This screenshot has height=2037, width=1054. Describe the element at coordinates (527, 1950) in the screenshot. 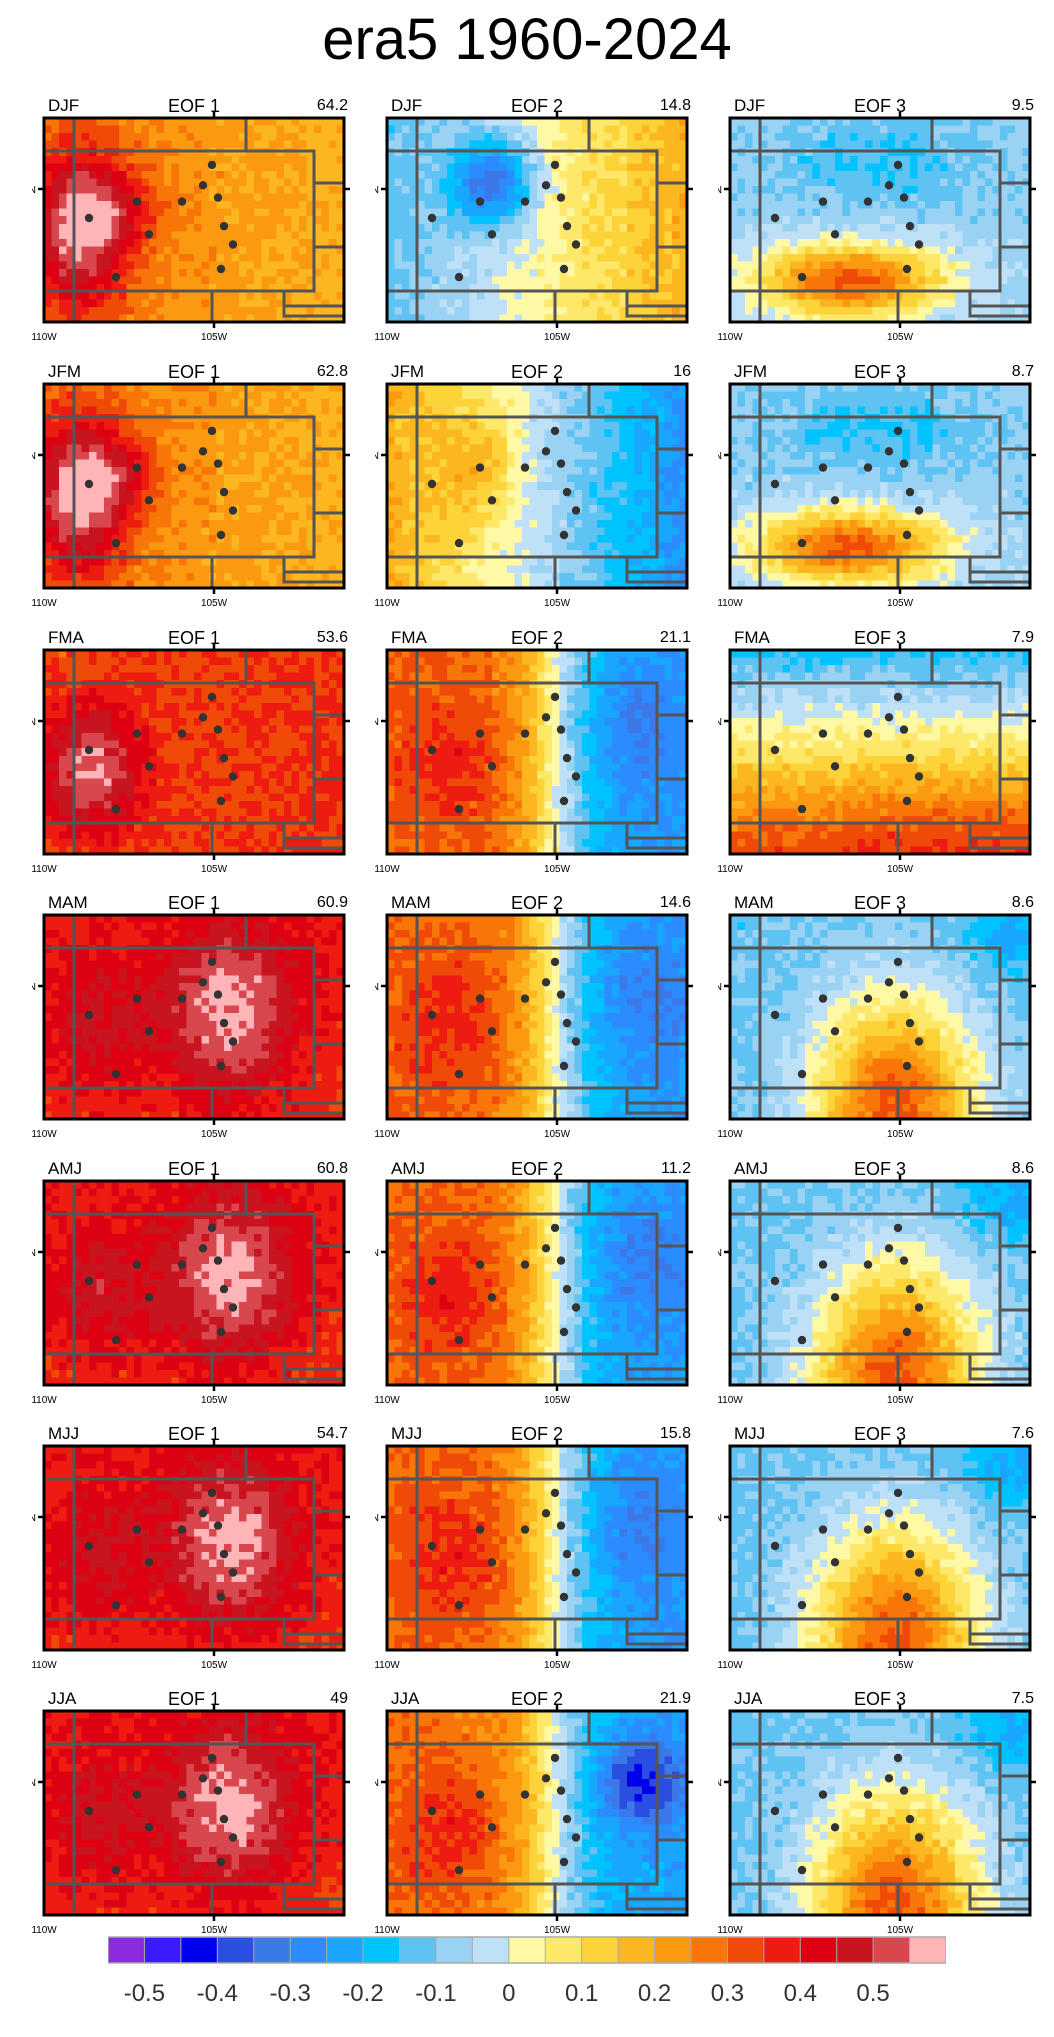

I see `colorbar-frame` at that location.